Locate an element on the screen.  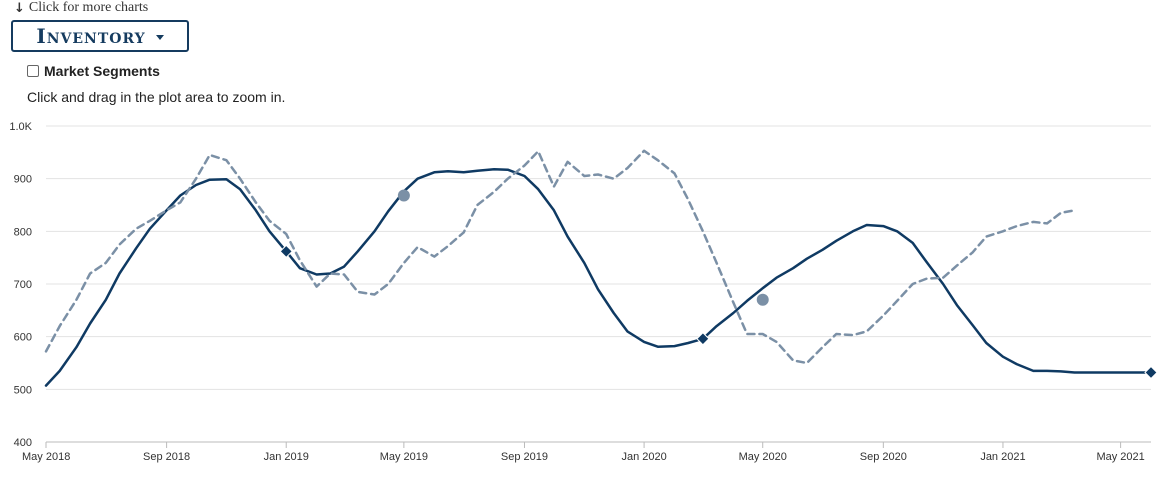
market-segments-toggle: Market Segments is located at coordinates (93, 71).